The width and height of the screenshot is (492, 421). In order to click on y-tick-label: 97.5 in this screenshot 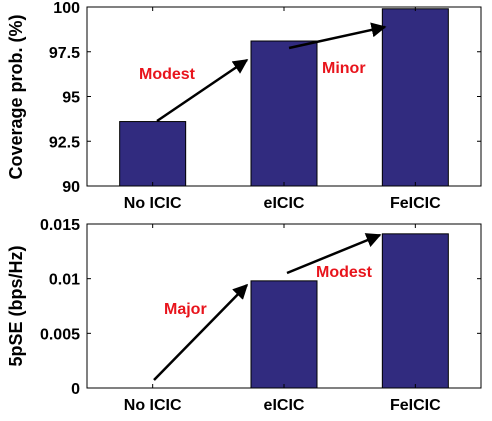, I will do `click(64, 53)`.